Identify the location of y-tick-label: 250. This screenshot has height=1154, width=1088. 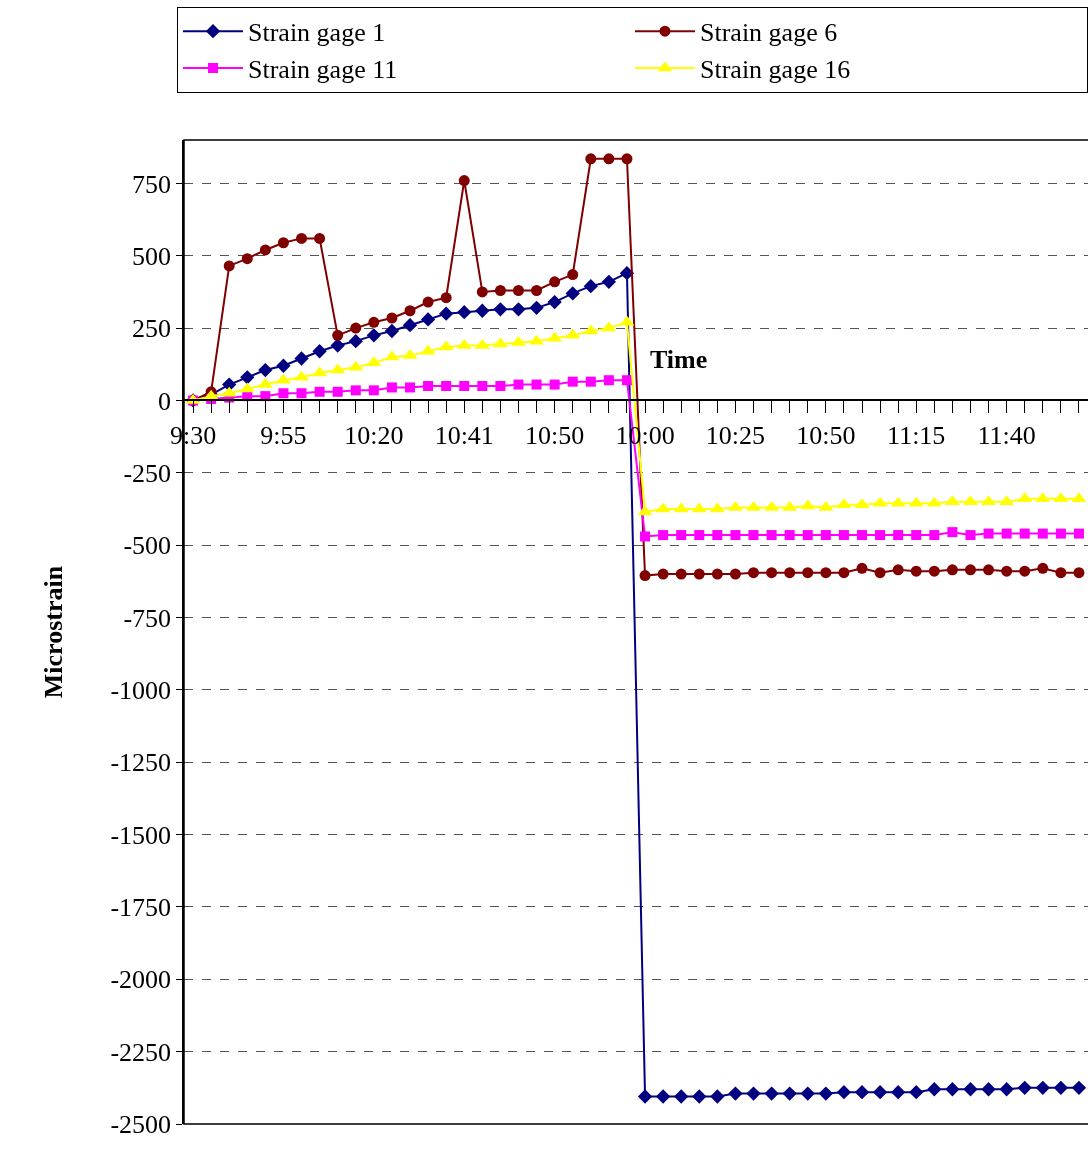
(152, 329).